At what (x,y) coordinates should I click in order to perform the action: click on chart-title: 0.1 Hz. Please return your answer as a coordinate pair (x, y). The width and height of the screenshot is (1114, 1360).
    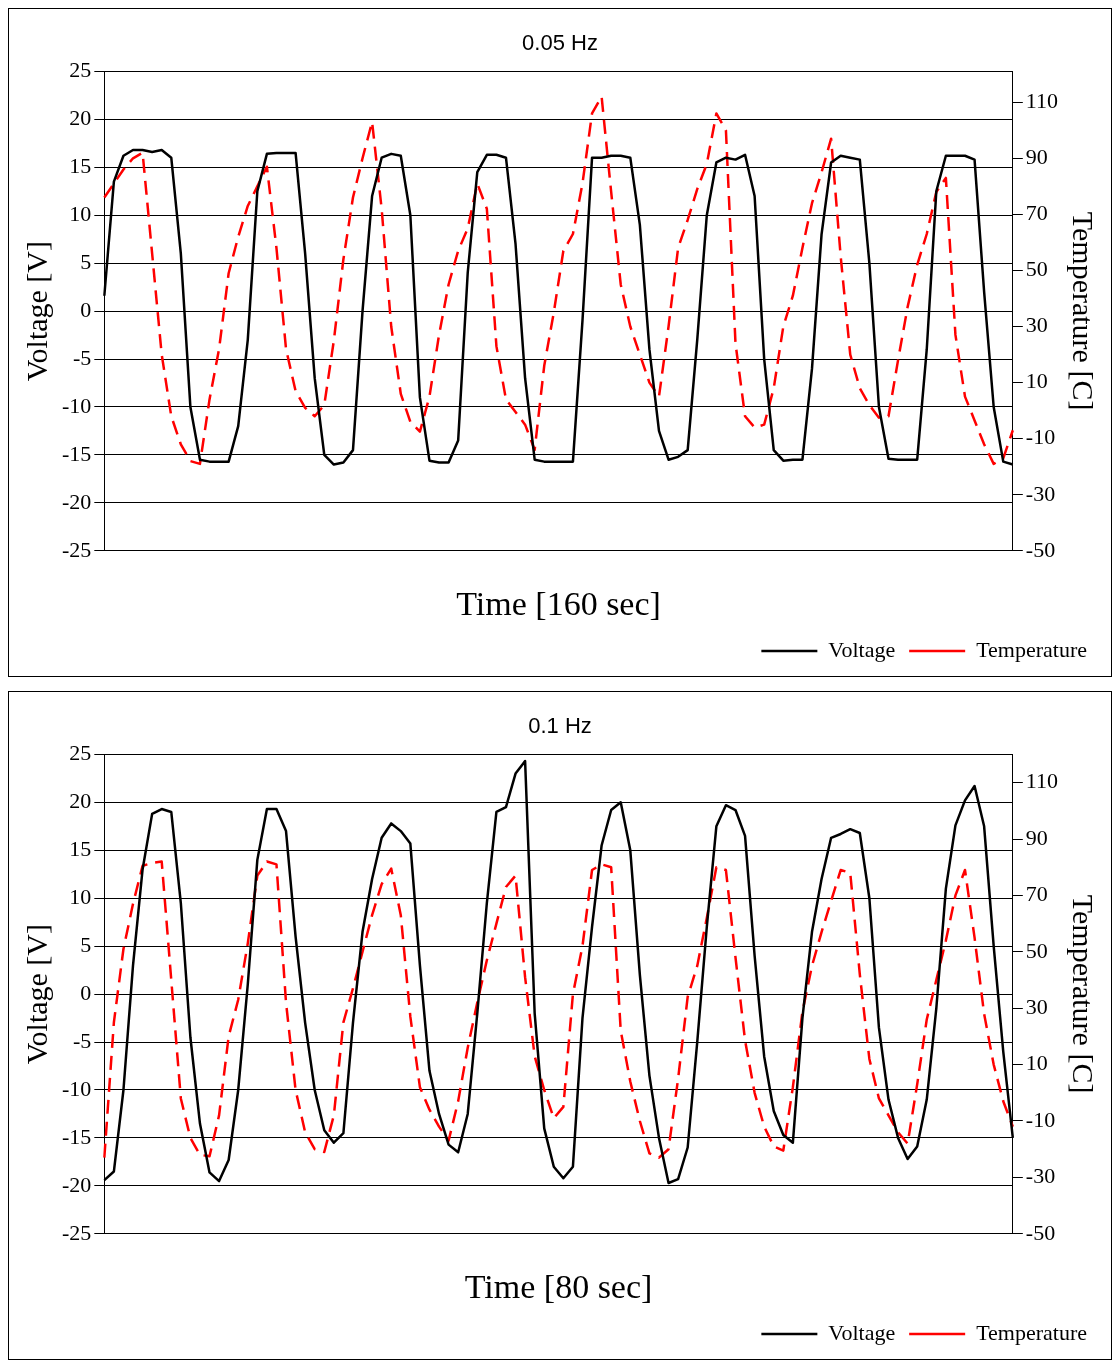
    Looking at the image, I should click on (560, 726).